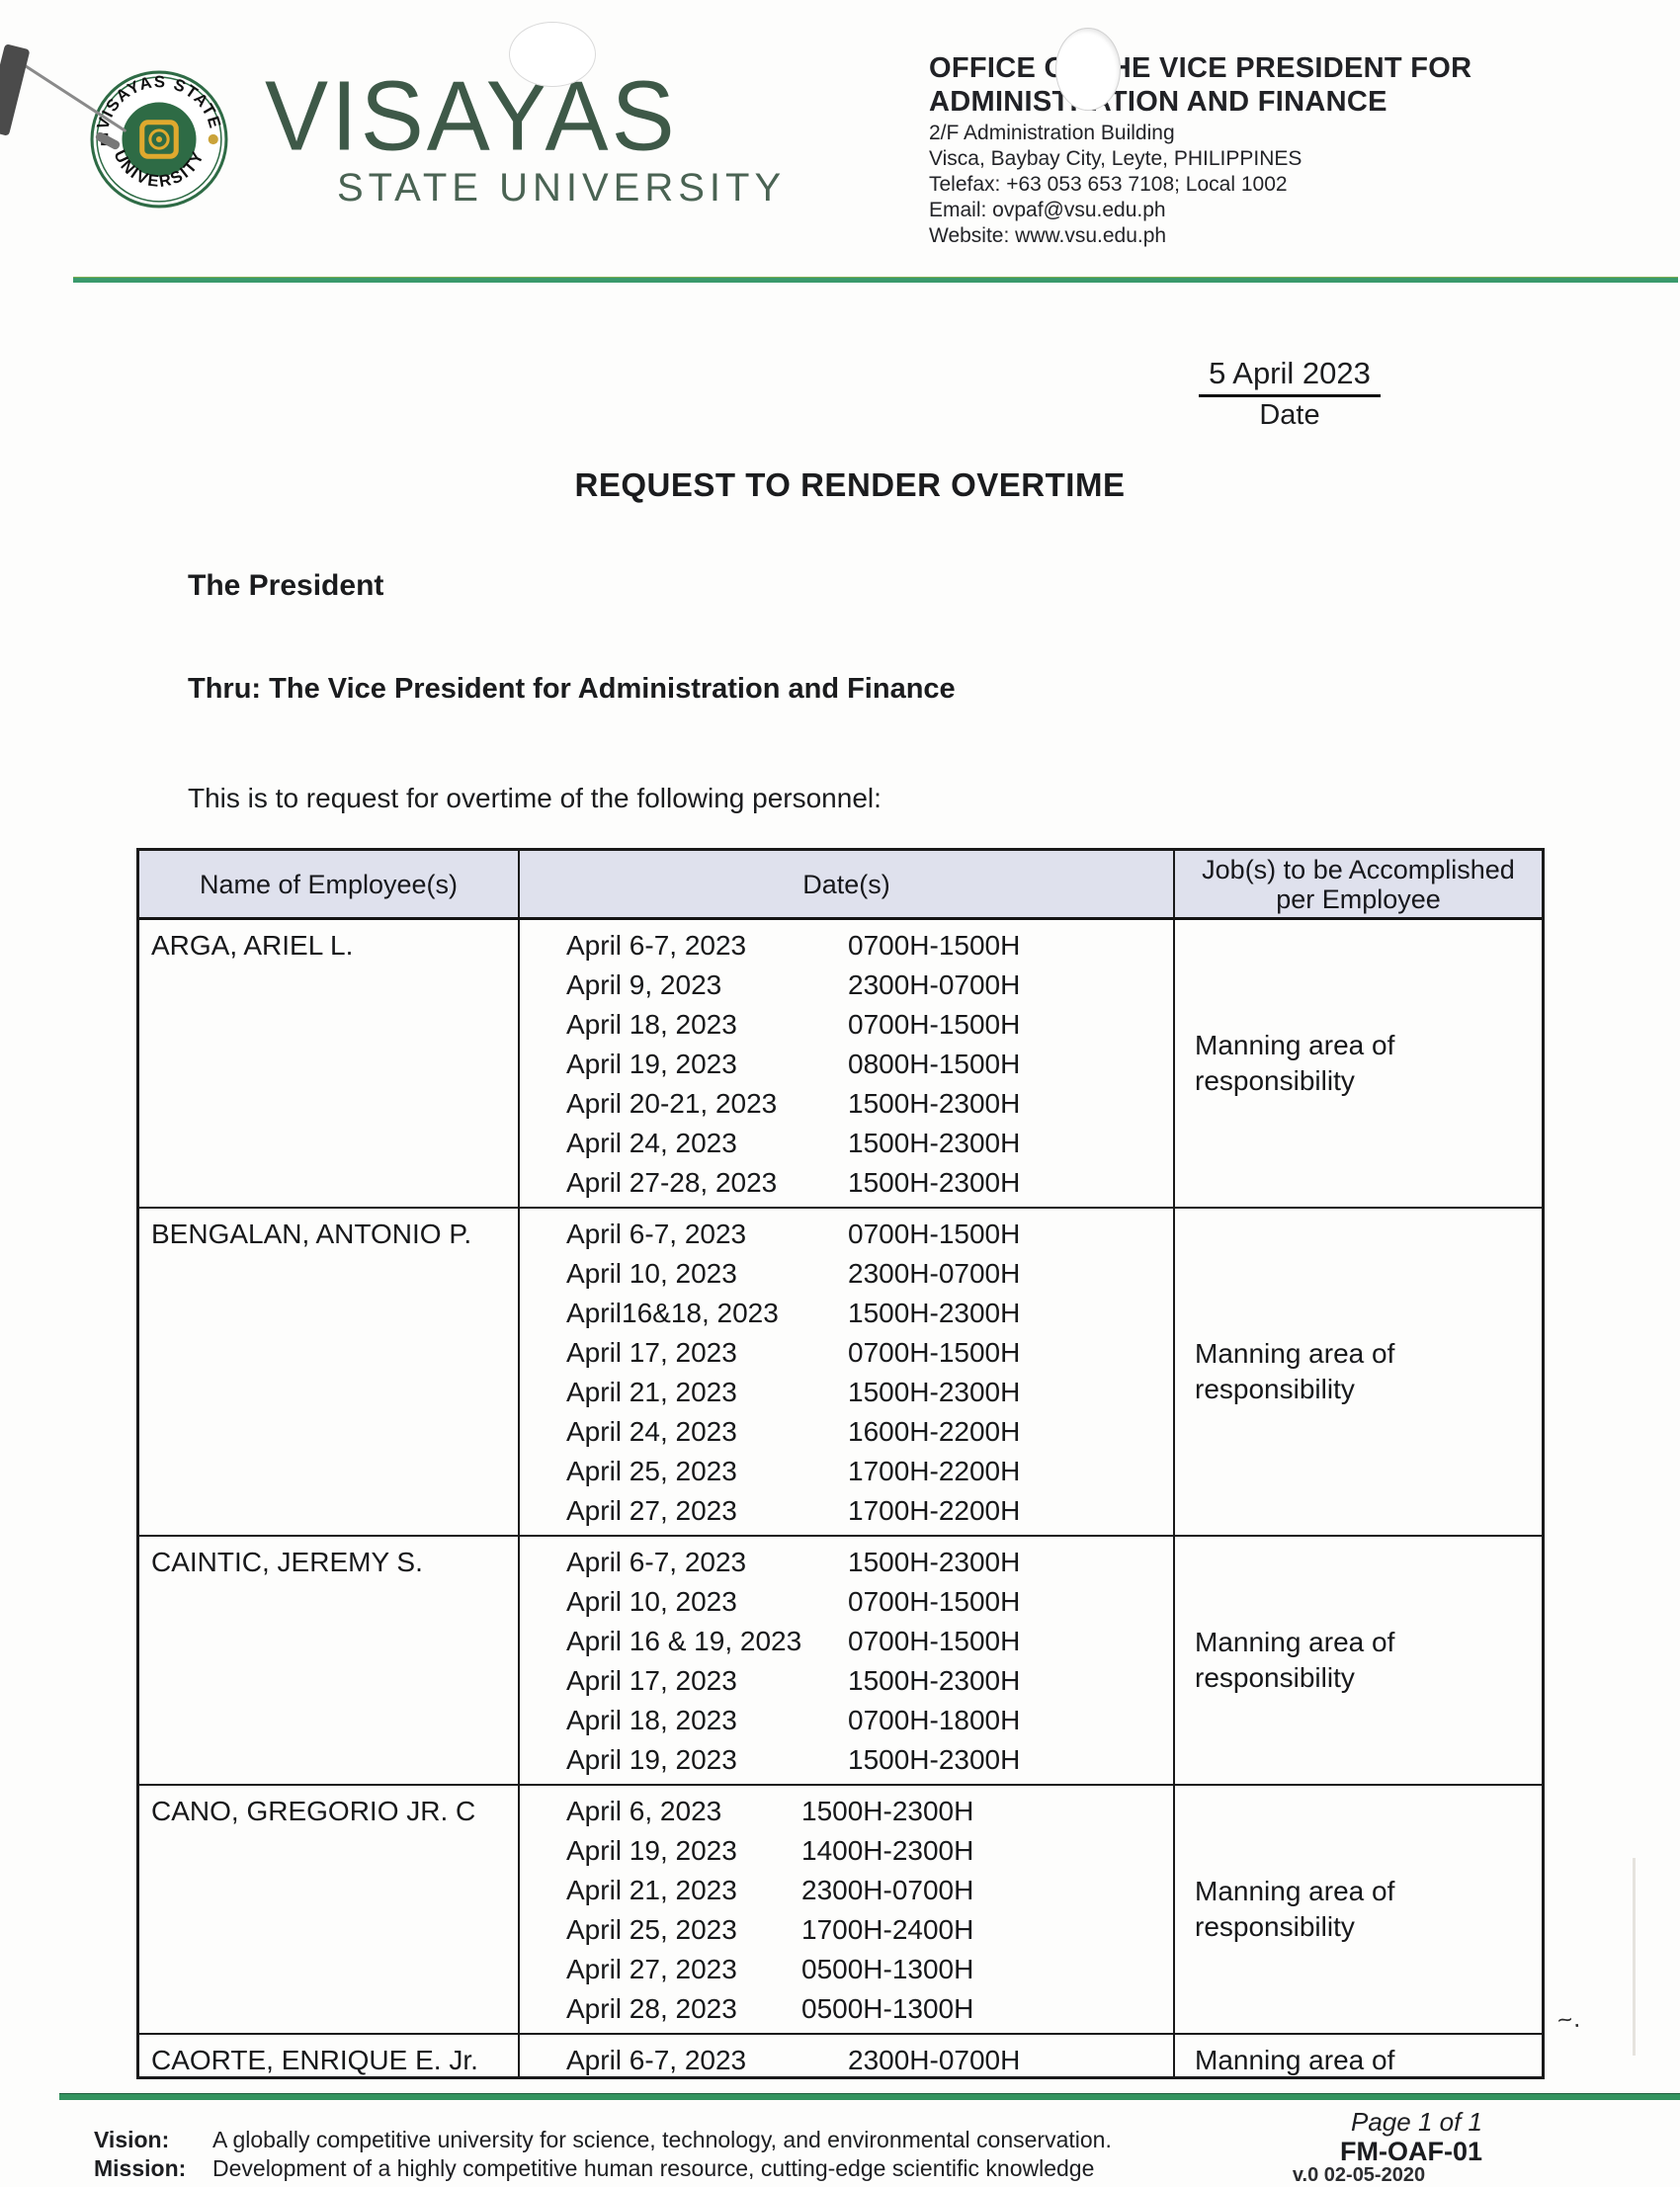 This screenshot has height=2187, width=1680. What do you see at coordinates (651, 1273) in the screenshot?
I see `schedule-date: April 10, 2023` at bounding box center [651, 1273].